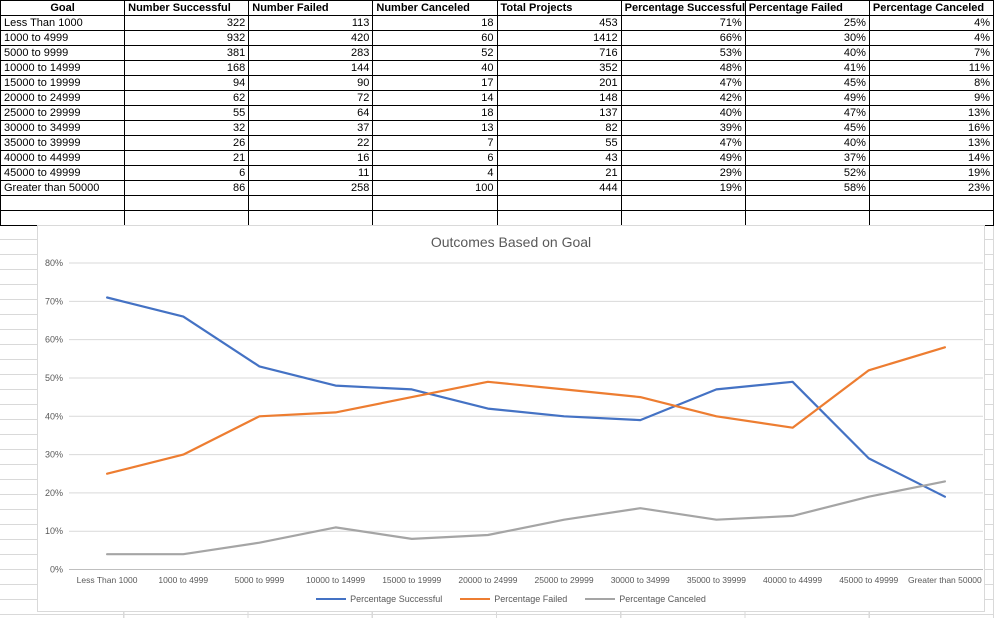 The height and width of the screenshot is (618, 994). Describe the element at coordinates (559, 128) in the screenshot. I see `cell: 82` at that location.